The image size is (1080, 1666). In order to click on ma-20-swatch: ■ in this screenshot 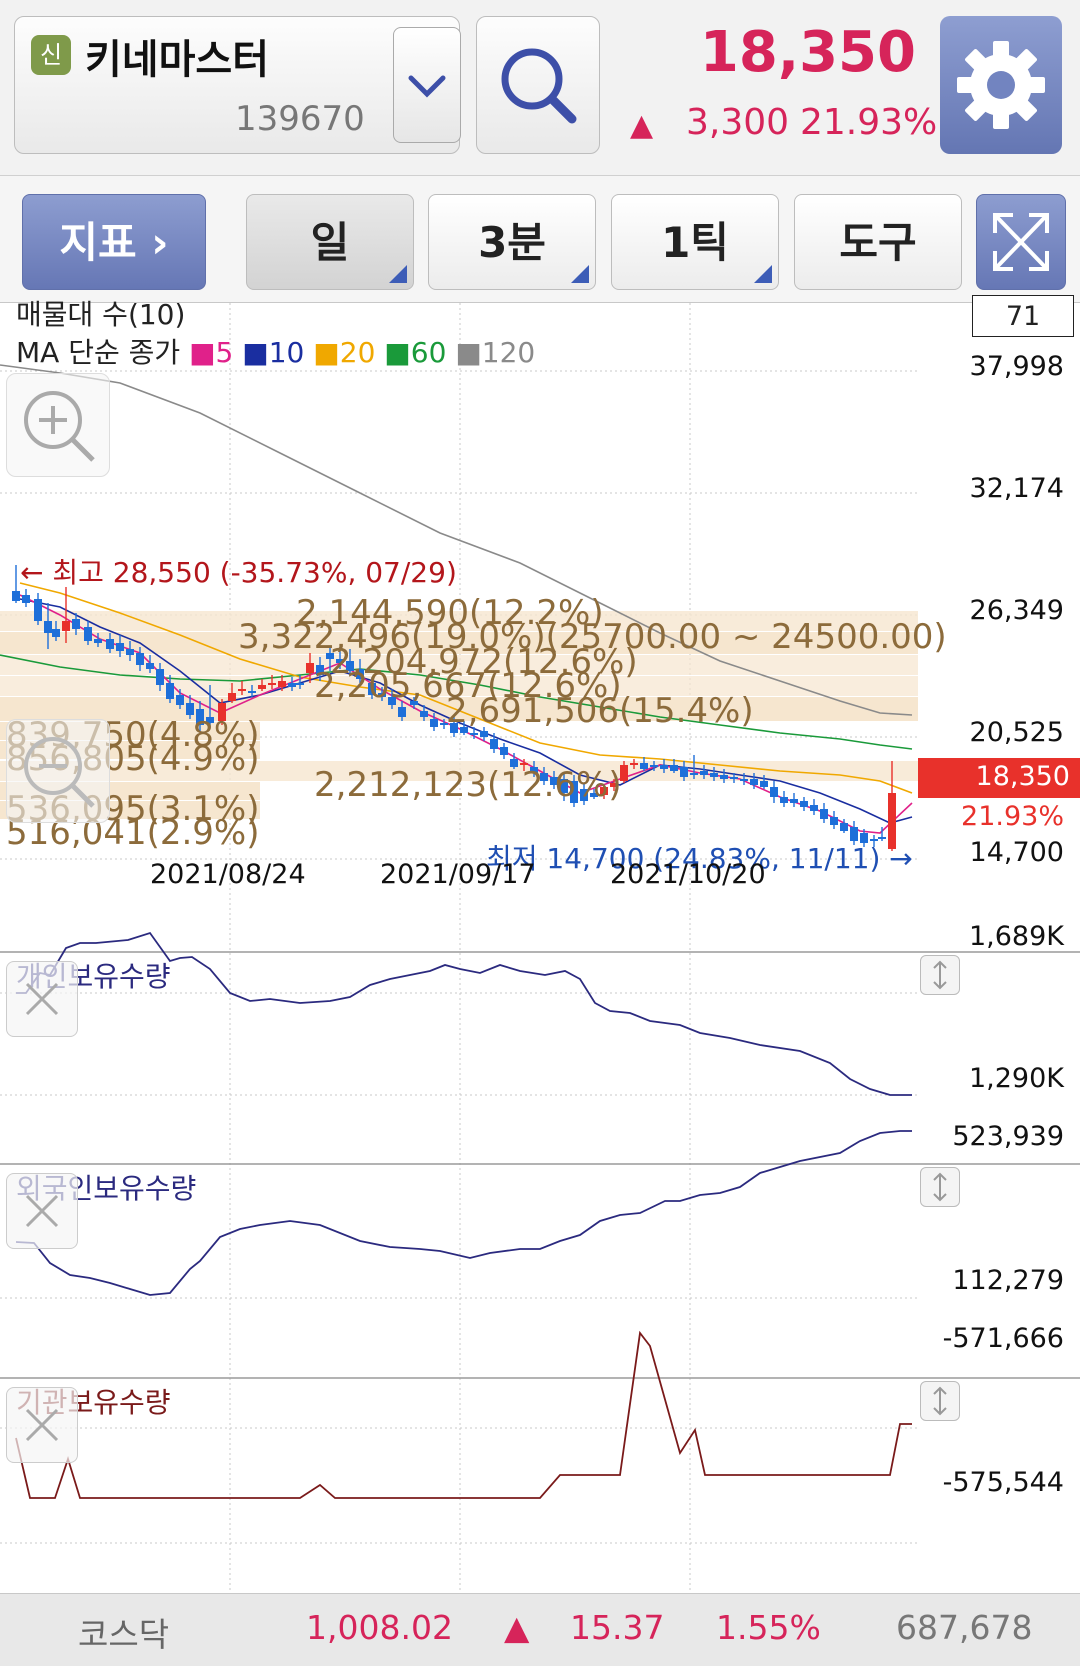, I will do `click(326, 352)`.